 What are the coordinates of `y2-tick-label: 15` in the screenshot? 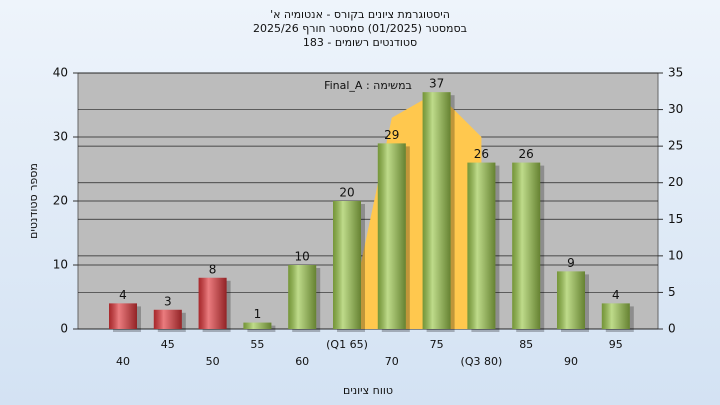 It's located at (675, 219).